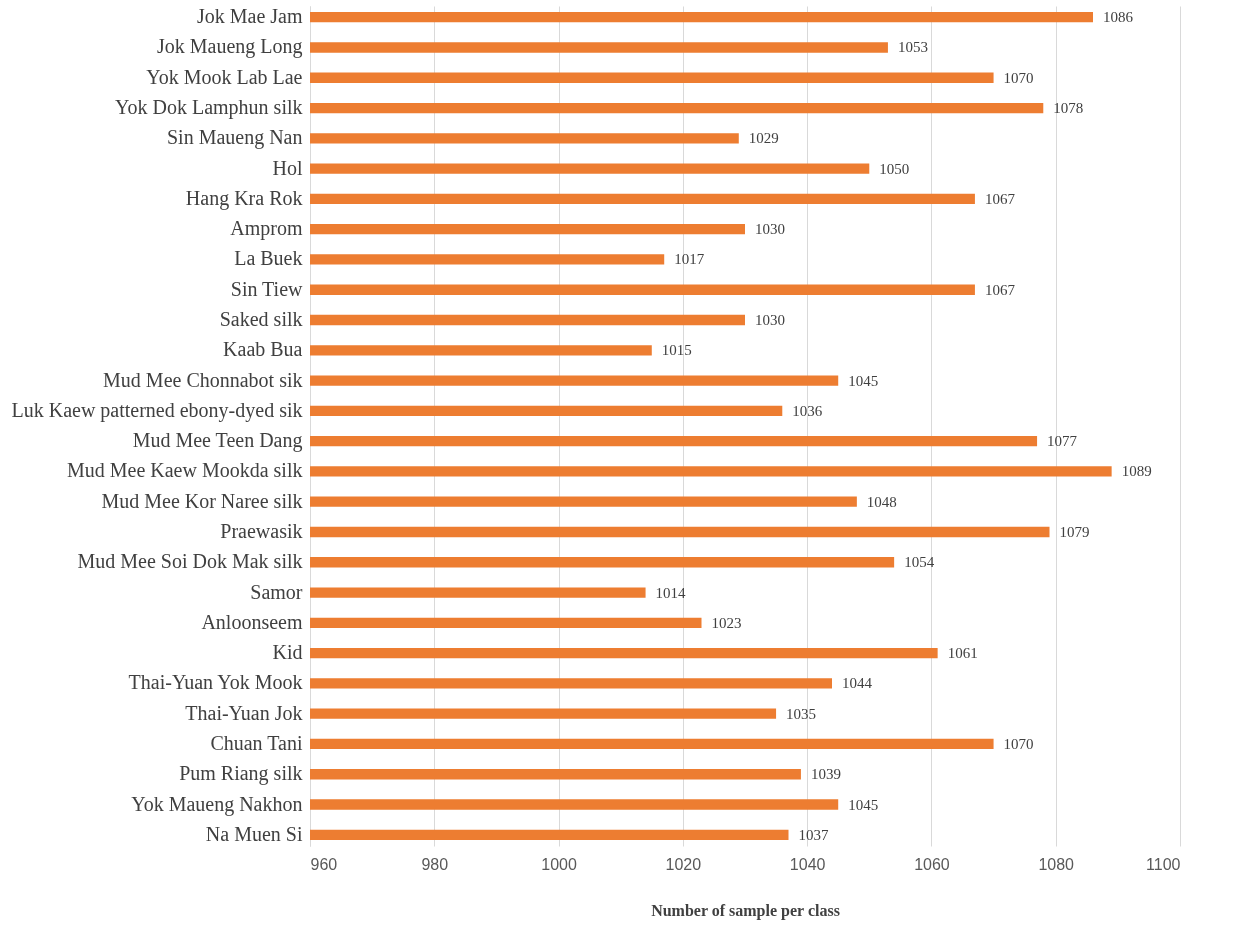 The image size is (1255, 938). Describe the element at coordinates (244, 198) in the screenshot. I see `y-tick-label: Hang Kra Rok` at that location.